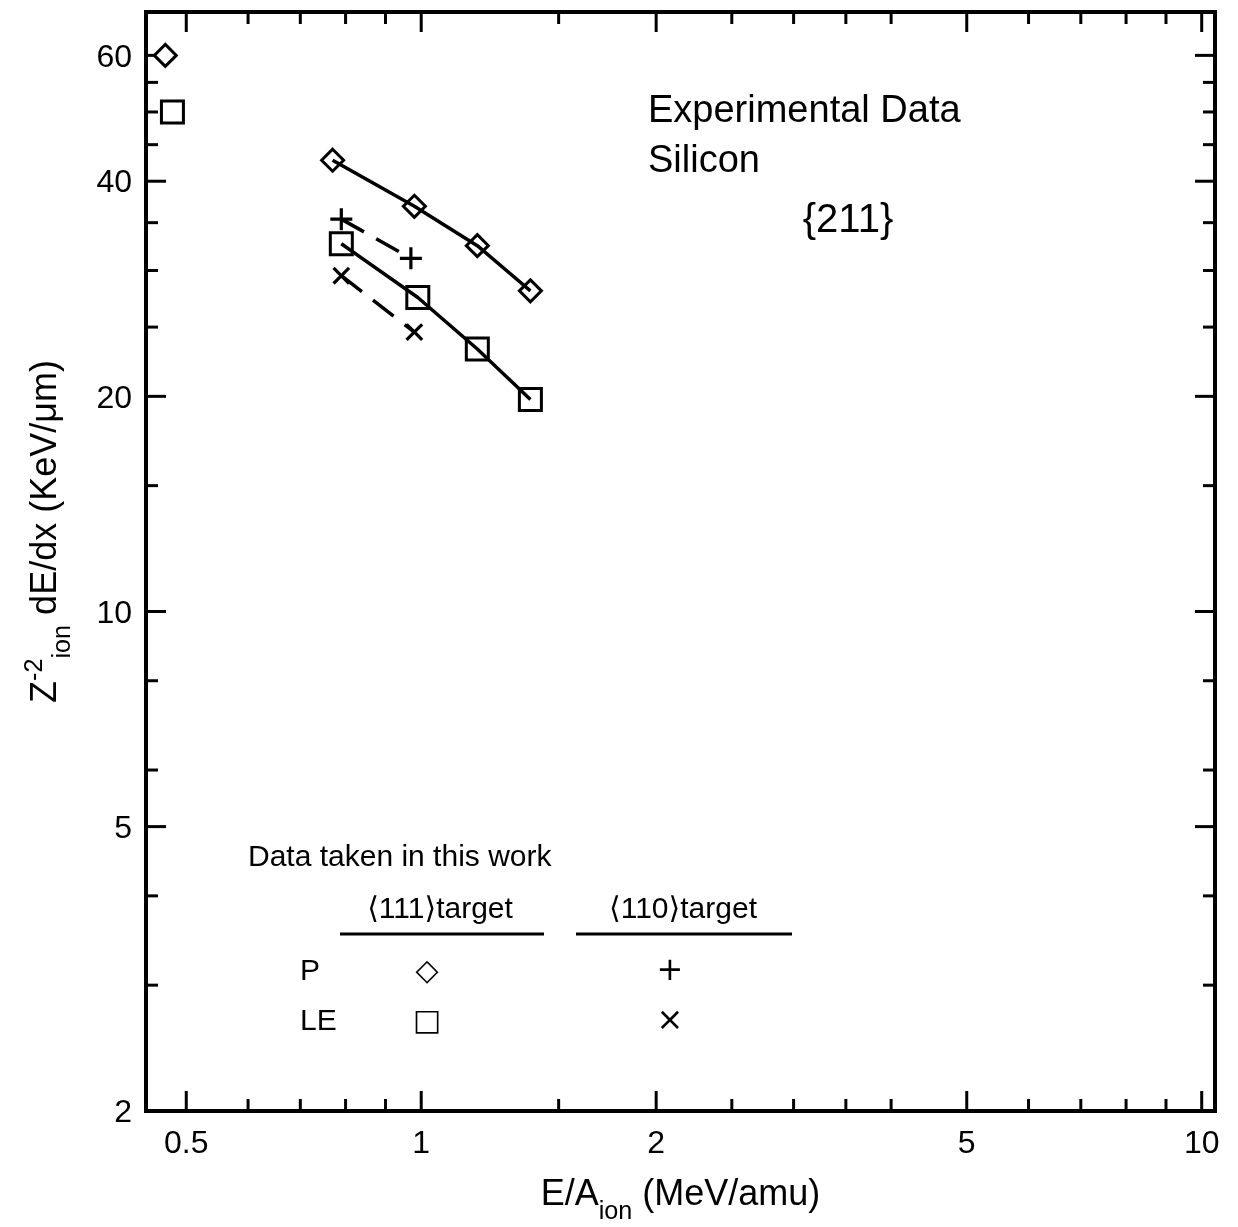 The height and width of the screenshot is (1227, 1238). What do you see at coordinates (704, 159) in the screenshot?
I see `annotation: Silicon` at bounding box center [704, 159].